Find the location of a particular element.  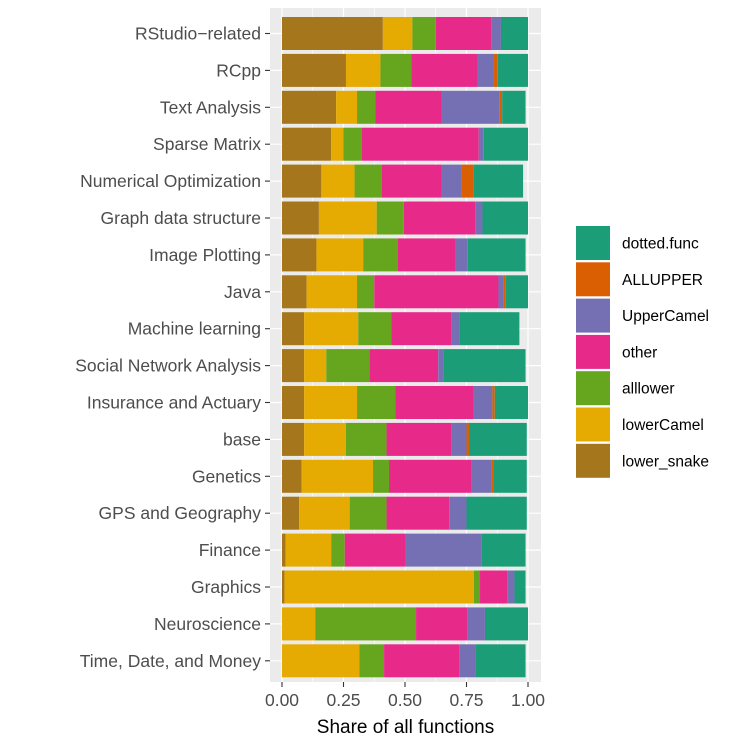

y-tick-label: RCpp is located at coordinates (238, 70).